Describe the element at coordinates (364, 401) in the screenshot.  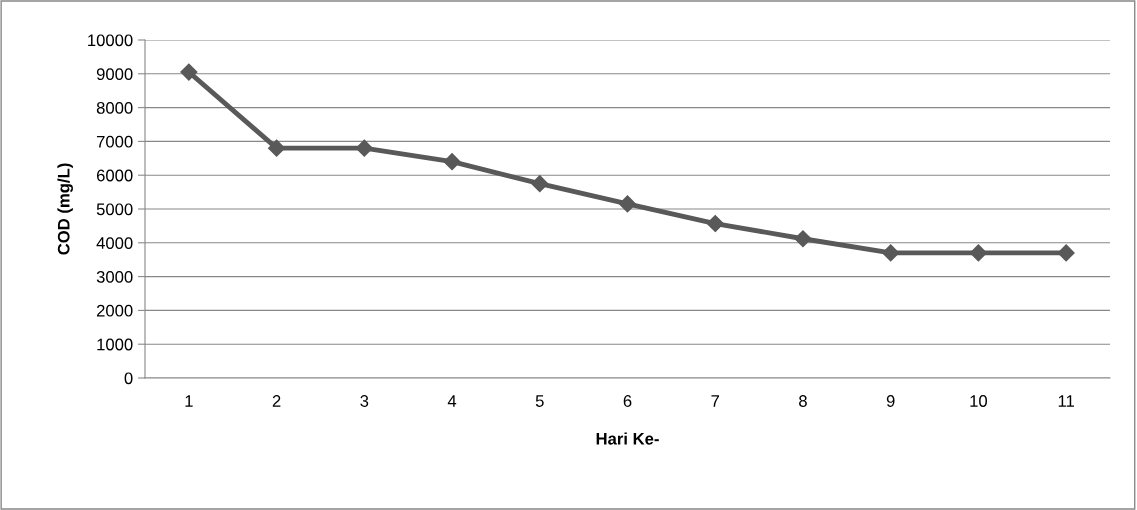
I see `x-tick-label: 3` at that location.